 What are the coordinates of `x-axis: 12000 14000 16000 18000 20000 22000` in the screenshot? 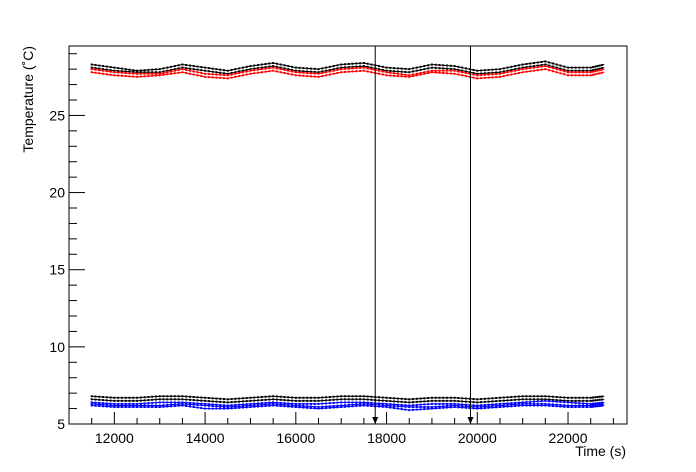 It's located at (341, 429).